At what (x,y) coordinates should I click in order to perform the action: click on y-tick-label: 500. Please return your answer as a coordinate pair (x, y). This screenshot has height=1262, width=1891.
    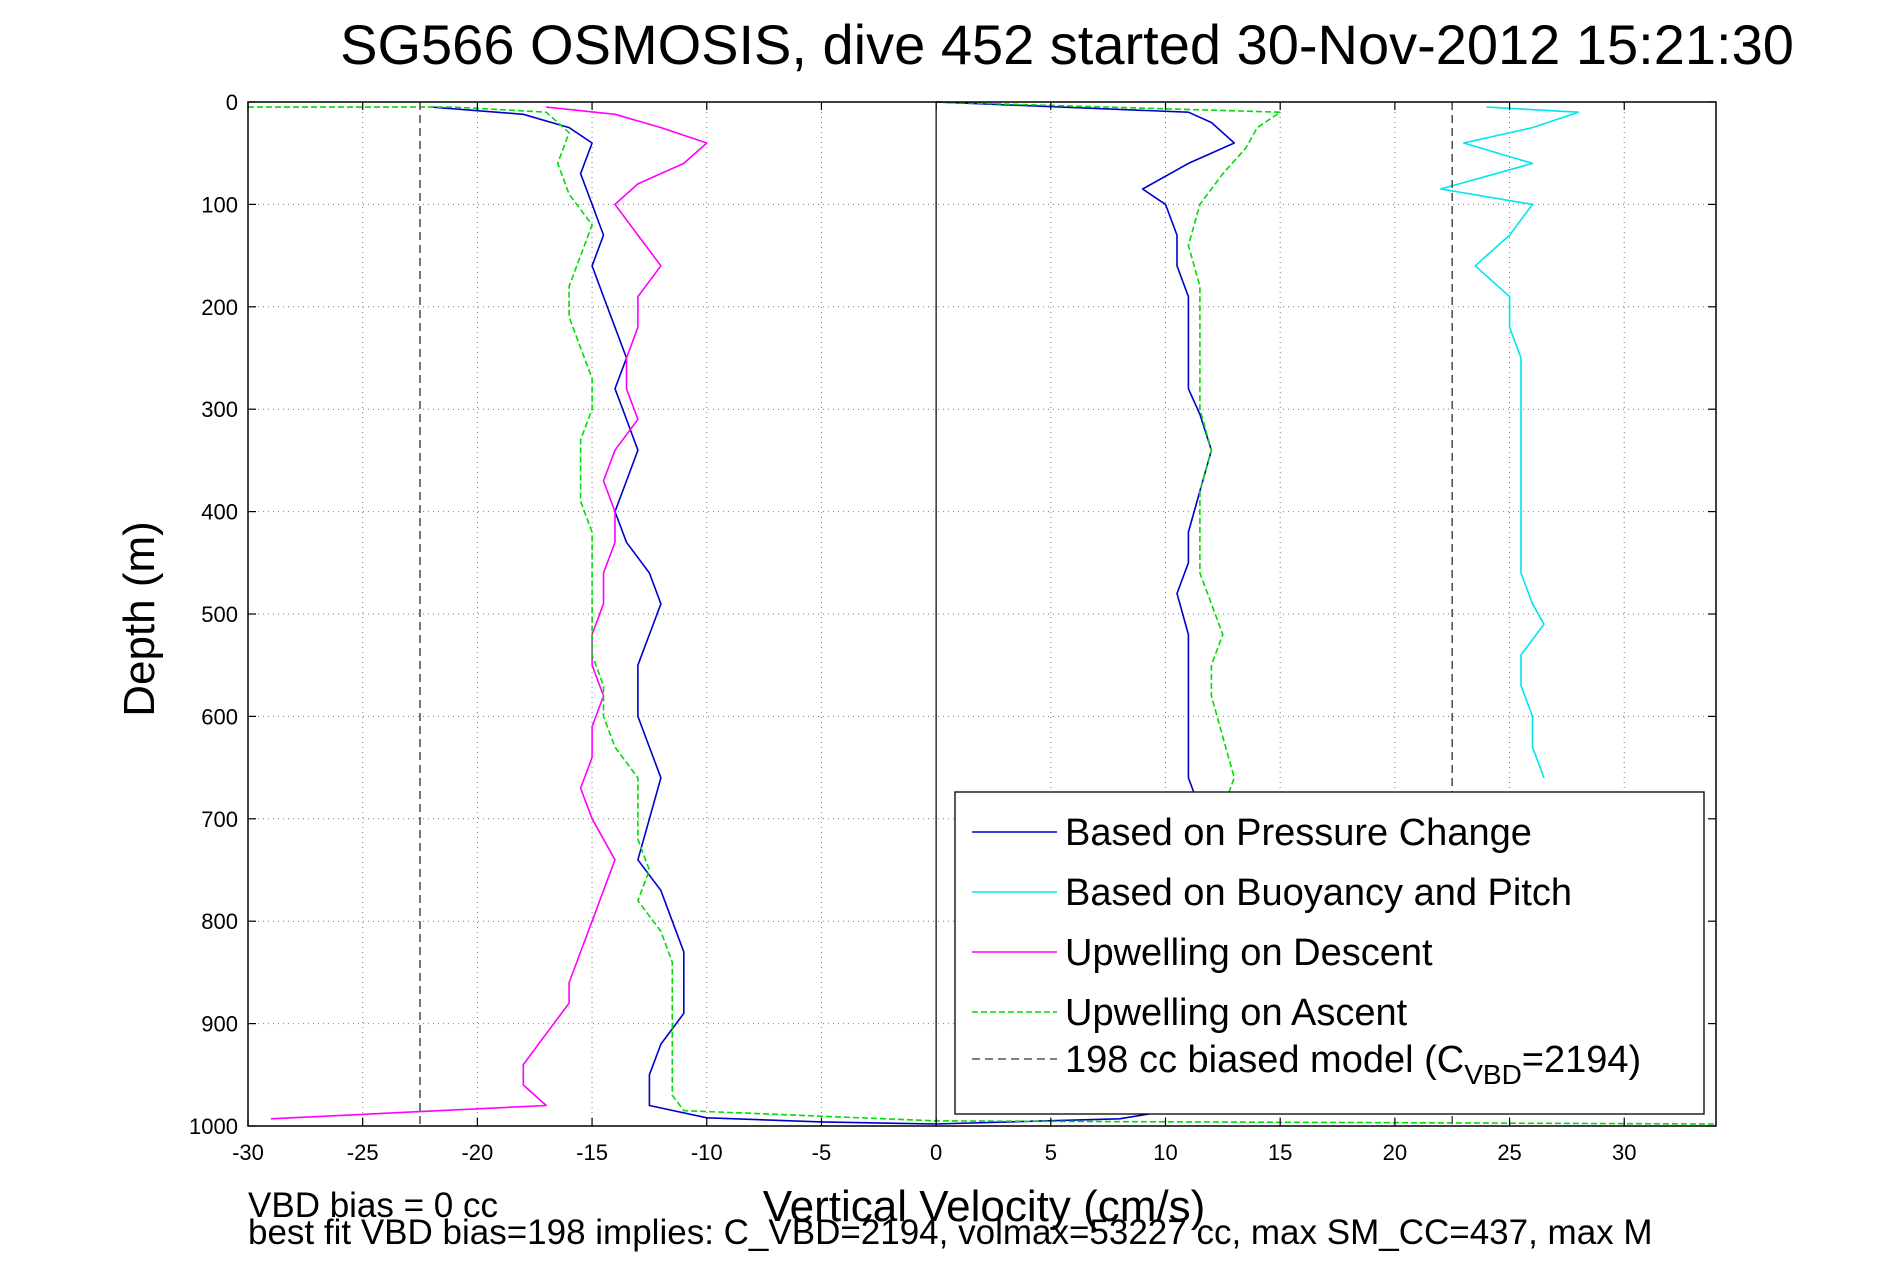
    Looking at the image, I should click on (219, 614).